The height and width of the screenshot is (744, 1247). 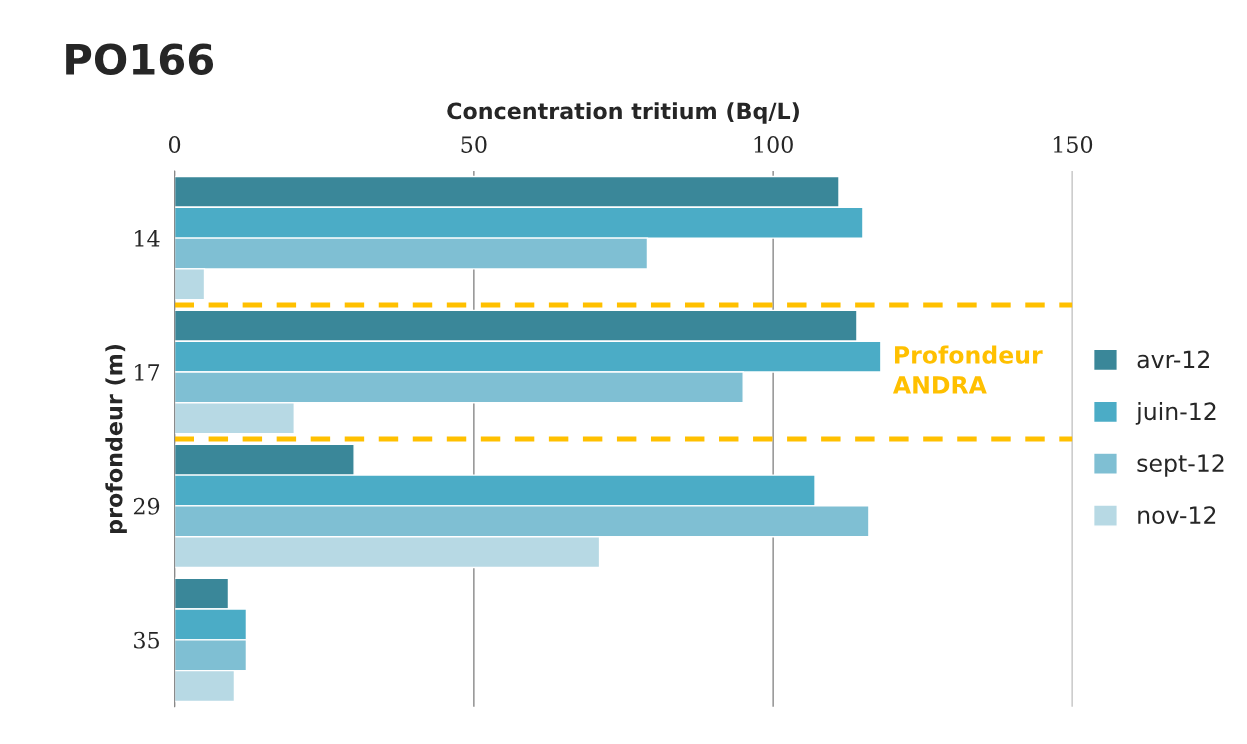 I want to click on y-axis-title: profondeur (m), so click(x=116, y=439).